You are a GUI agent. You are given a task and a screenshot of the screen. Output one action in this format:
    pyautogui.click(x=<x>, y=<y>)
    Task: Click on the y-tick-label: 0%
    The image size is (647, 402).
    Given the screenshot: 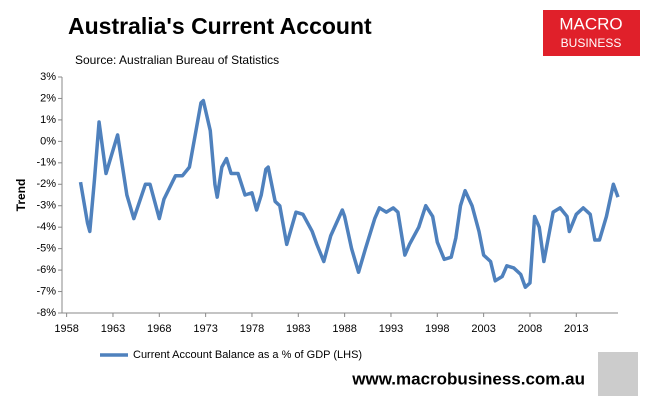 What is the action you would take?
    pyautogui.click(x=48, y=141)
    